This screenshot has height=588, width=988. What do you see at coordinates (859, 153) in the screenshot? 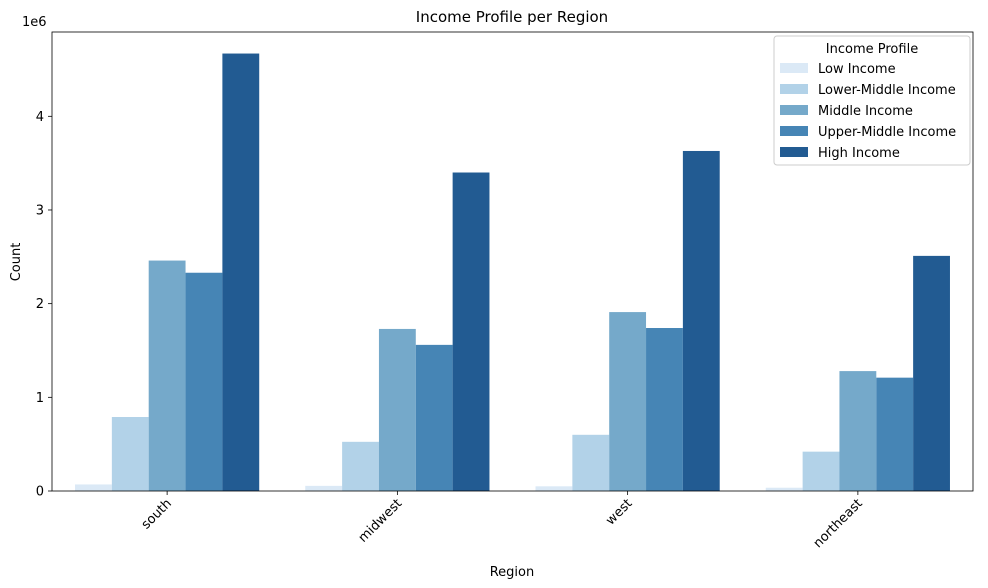
I see `legend-label: High Income` at bounding box center [859, 153].